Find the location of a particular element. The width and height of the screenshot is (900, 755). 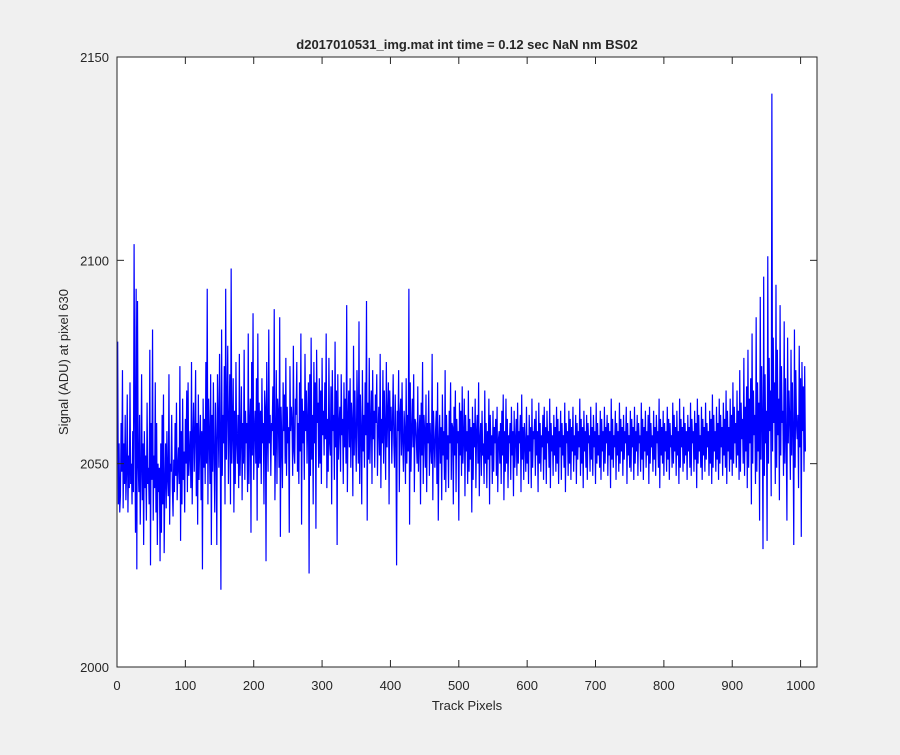

x-tick-label: 700 is located at coordinates (596, 685).